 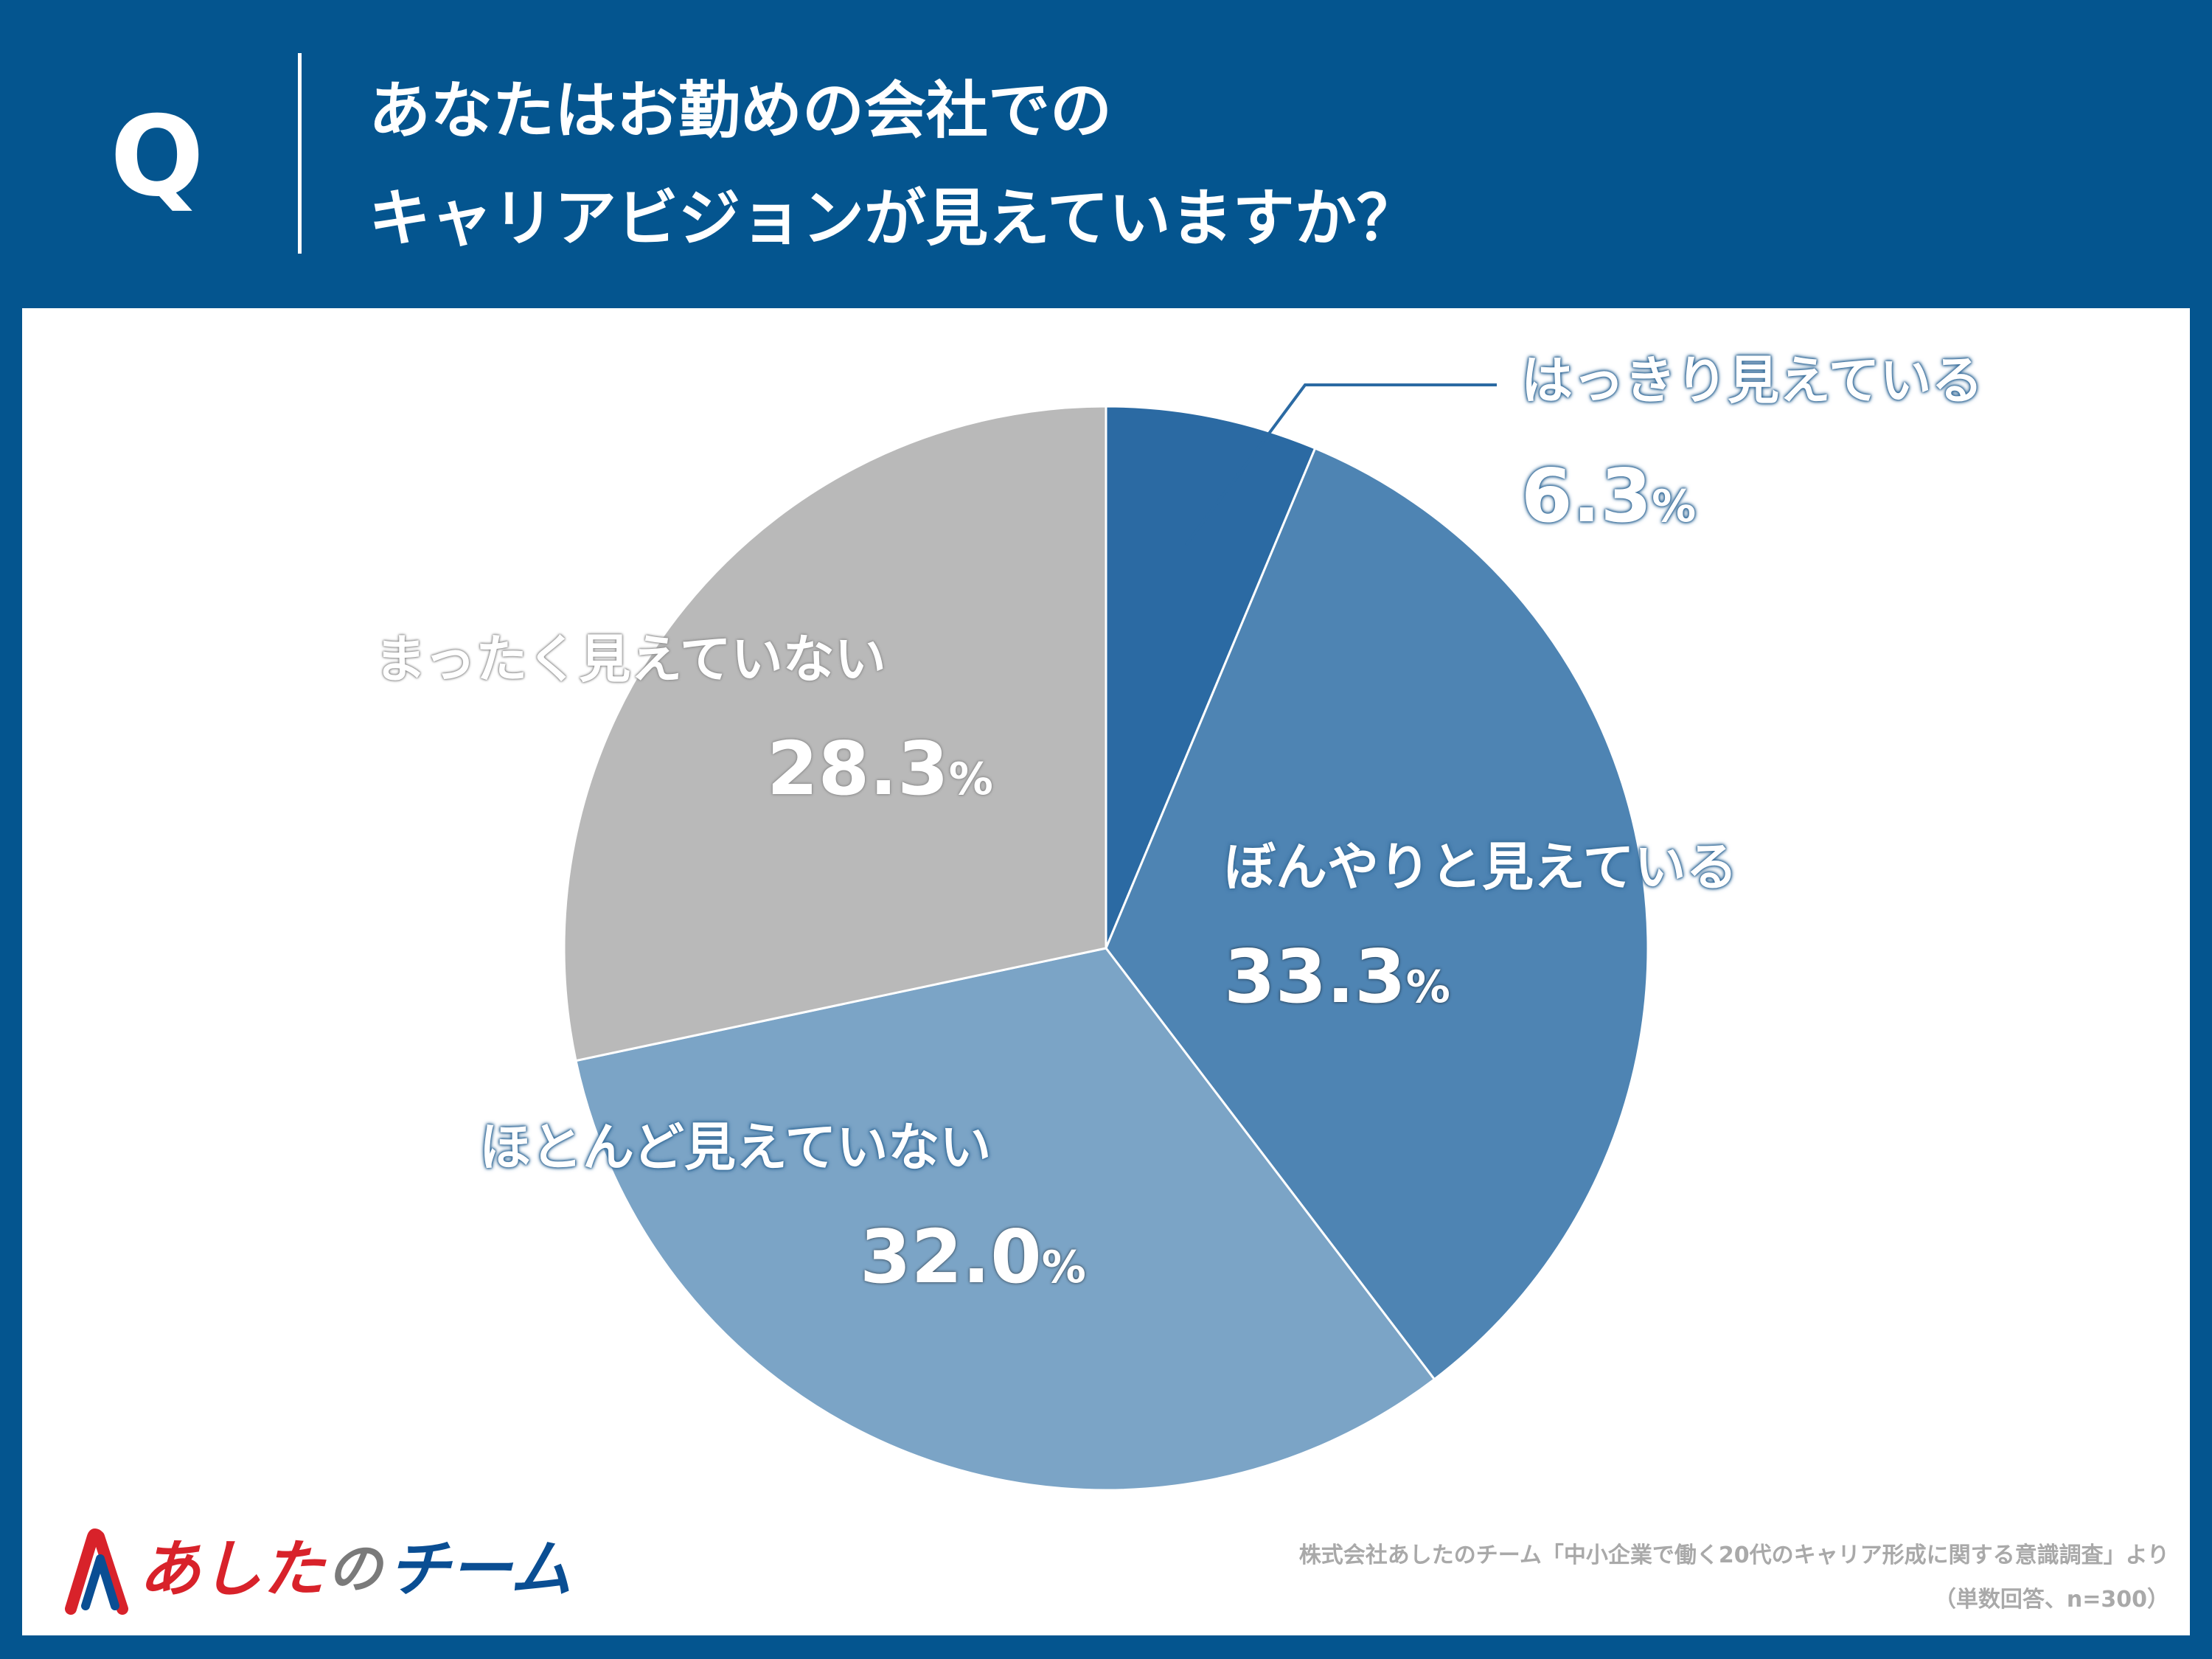 What do you see at coordinates (1315, 976) in the screenshot?
I see `slice-value-vague-number: 33.3` at bounding box center [1315, 976].